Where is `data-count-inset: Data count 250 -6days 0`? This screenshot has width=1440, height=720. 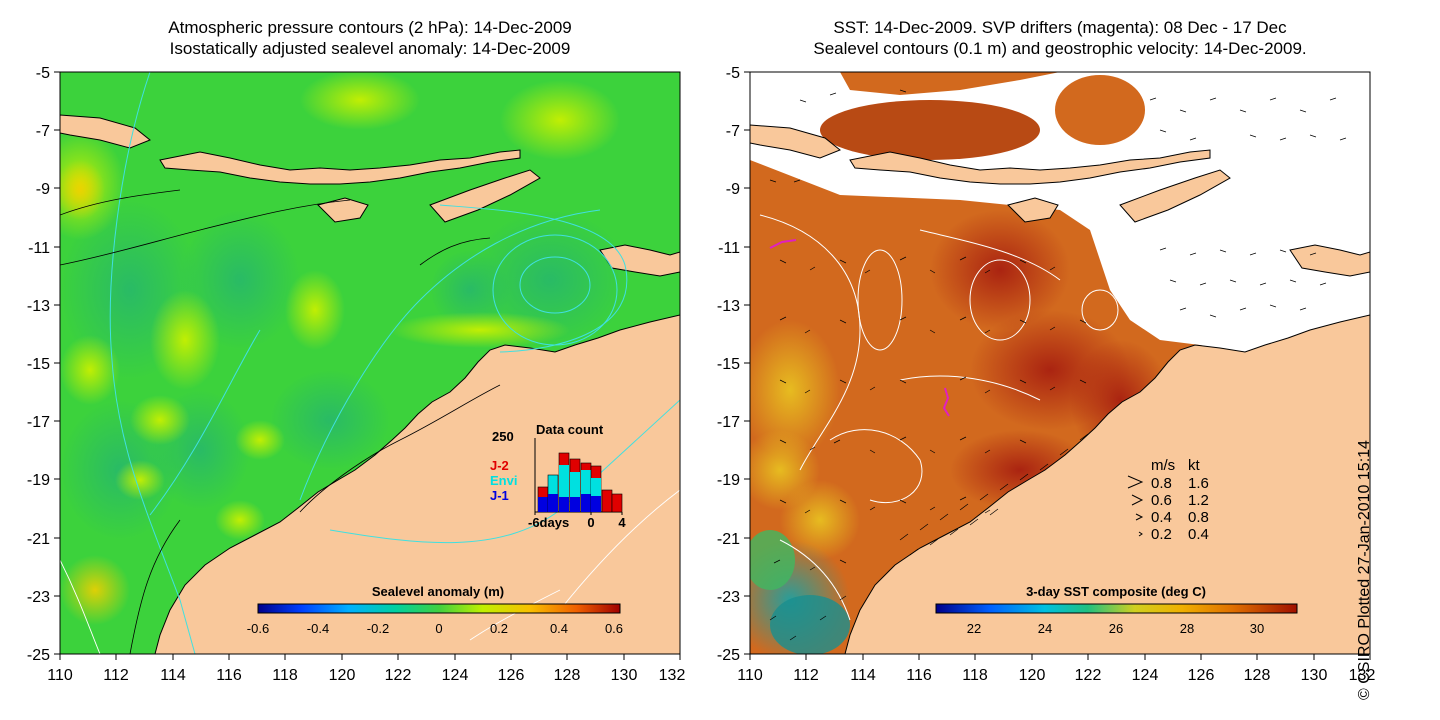 data-count-inset: Data count 250 -6days 0 is located at coordinates (558, 476).